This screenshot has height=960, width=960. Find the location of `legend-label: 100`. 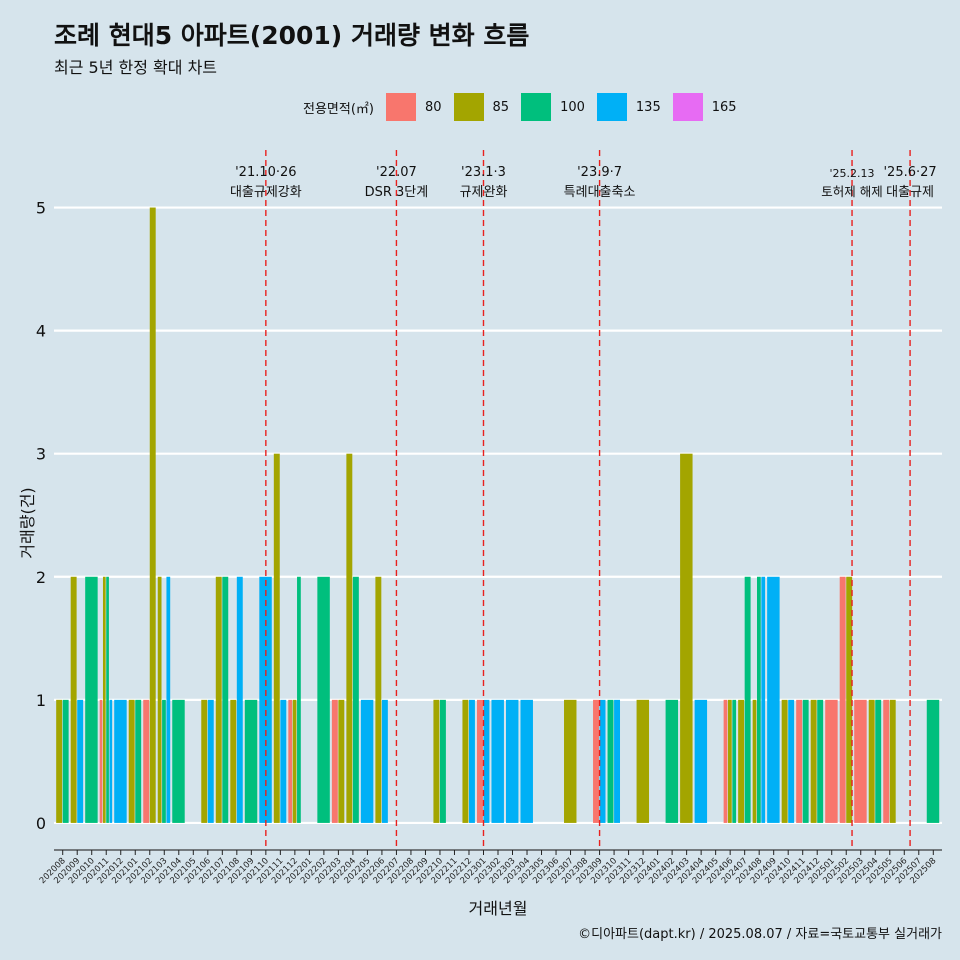

legend-label: 100 is located at coordinates (572, 107).